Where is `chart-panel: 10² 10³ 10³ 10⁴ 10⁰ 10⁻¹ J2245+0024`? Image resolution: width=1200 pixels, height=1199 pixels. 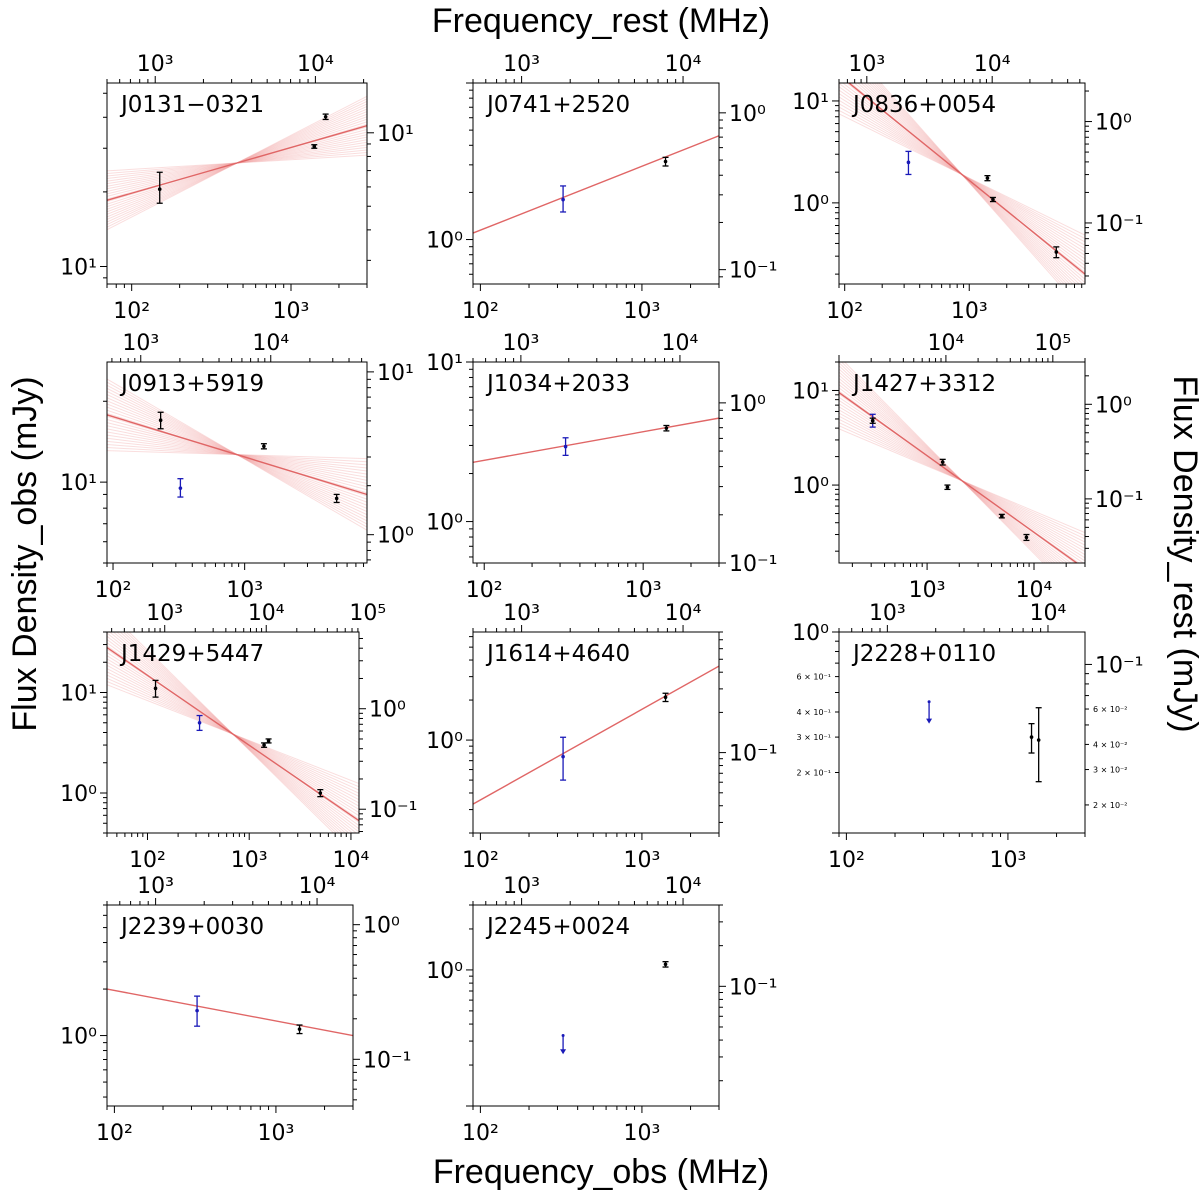
chart-panel: 10² 10³ 10³ 10⁴ 10⁰ 10⁻¹ J2245+0024 is located at coordinates (601, 1010).